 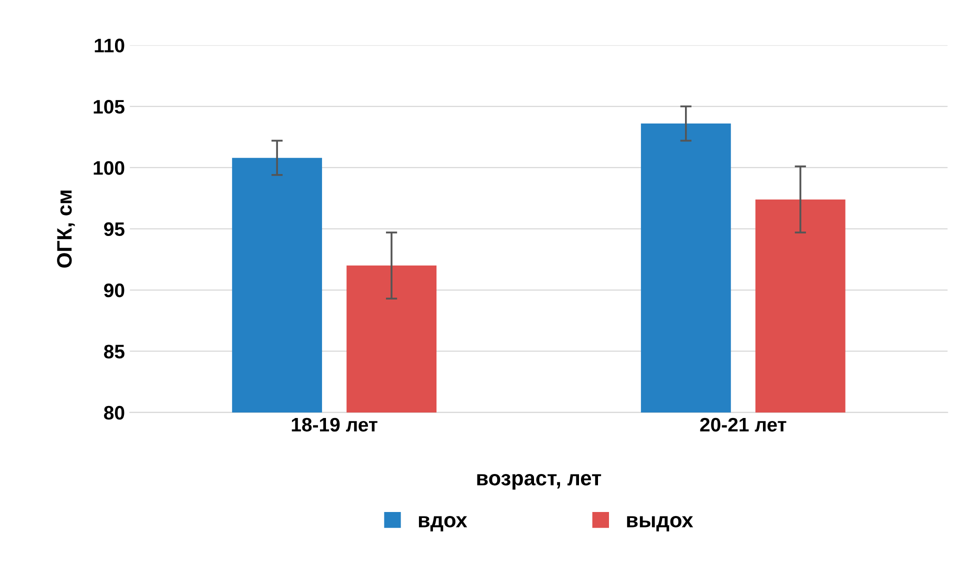 What do you see at coordinates (114, 229) in the screenshot?
I see `y-tick-label: 95` at bounding box center [114, 229].